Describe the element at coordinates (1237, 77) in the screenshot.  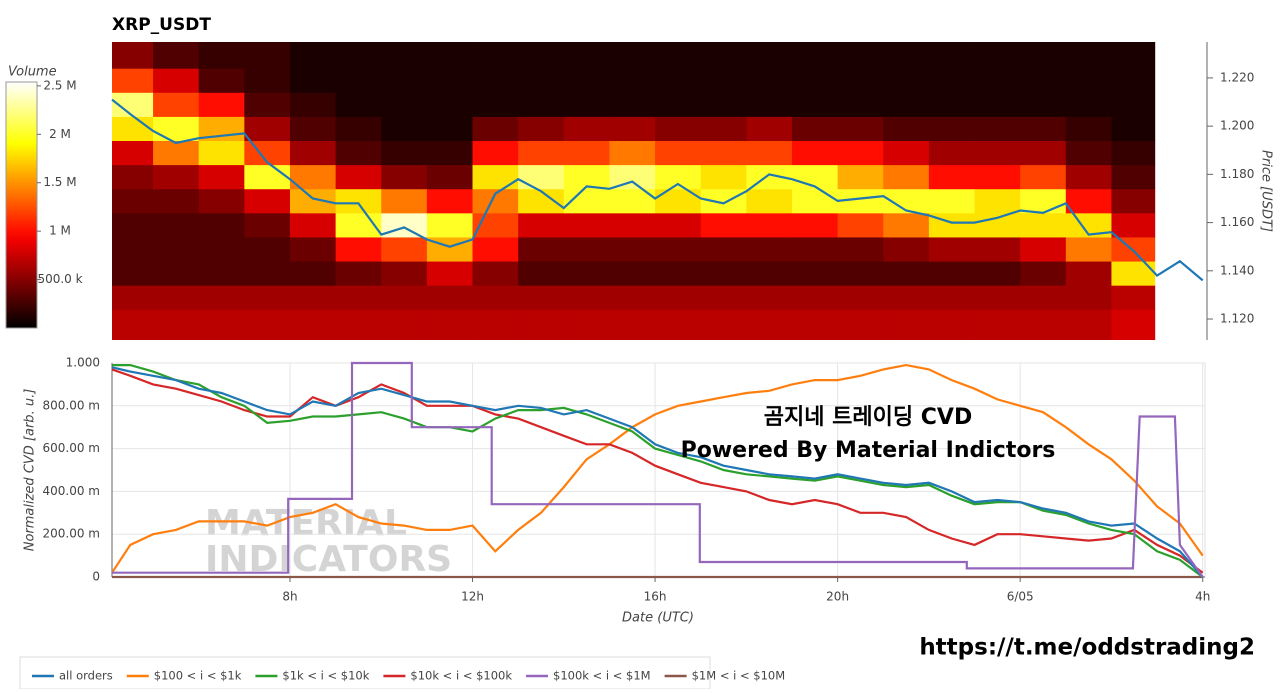
I see `y2-tick-label: 1.220` at that location.